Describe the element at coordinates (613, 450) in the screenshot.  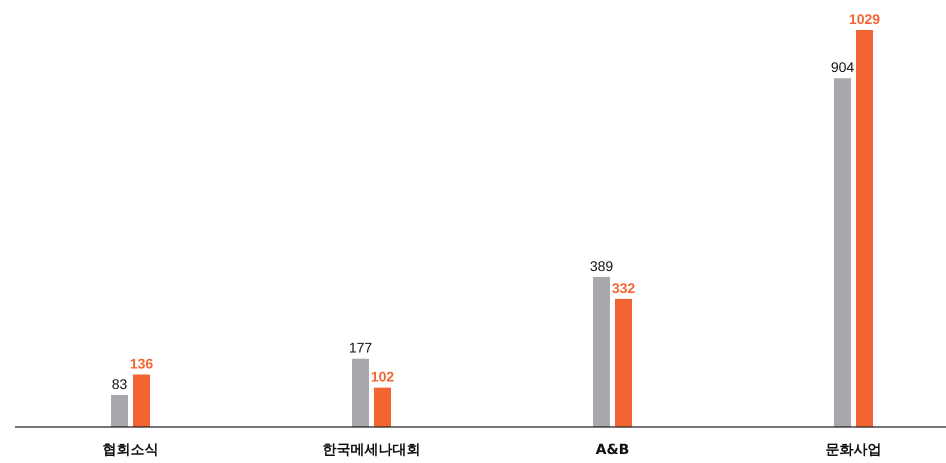
I see `x-tick-label: A&B` at that location.